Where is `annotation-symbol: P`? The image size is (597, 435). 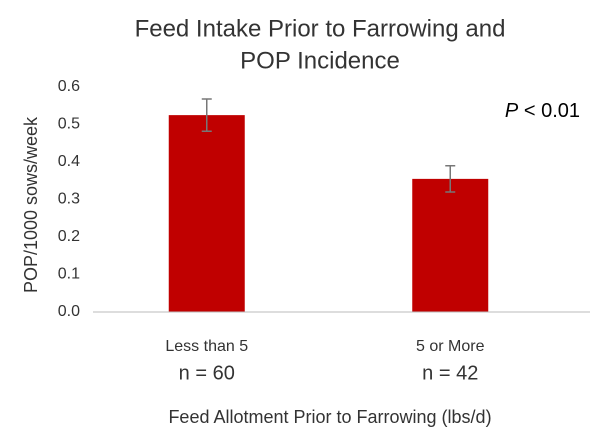
annotation-symbol: P is located at coordinates (512, 111).